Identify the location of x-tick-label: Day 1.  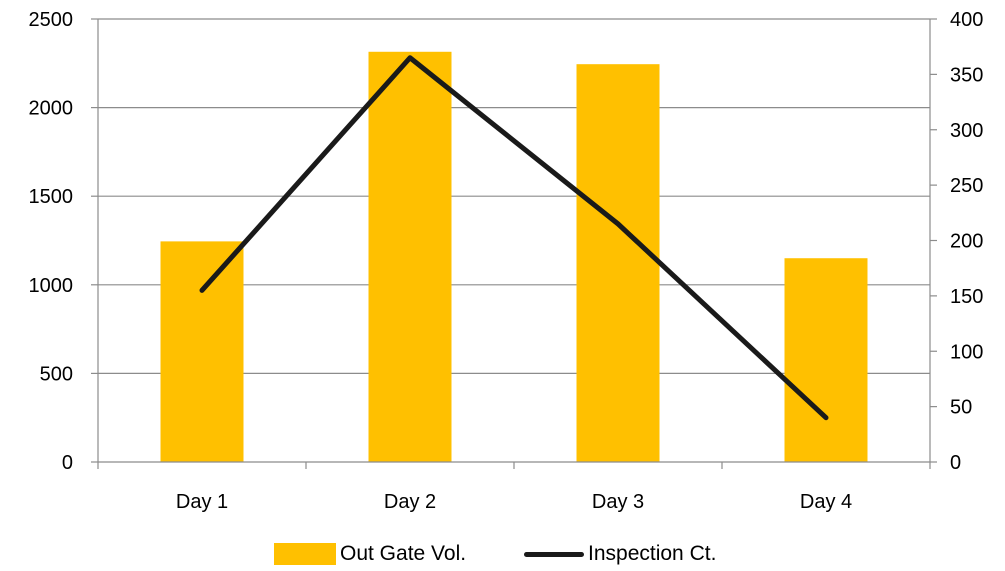
(202, 502).